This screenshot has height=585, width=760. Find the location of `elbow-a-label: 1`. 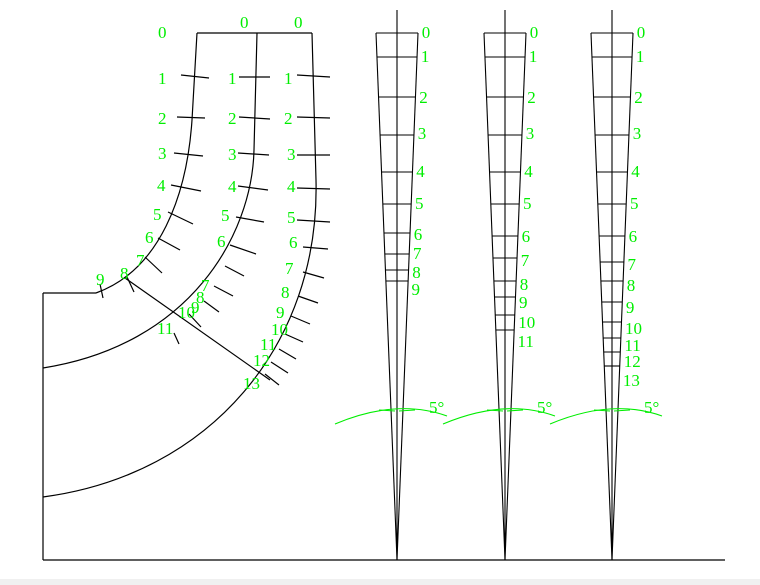

elbow-a-label: 1 is located at coordinates (162, 78).